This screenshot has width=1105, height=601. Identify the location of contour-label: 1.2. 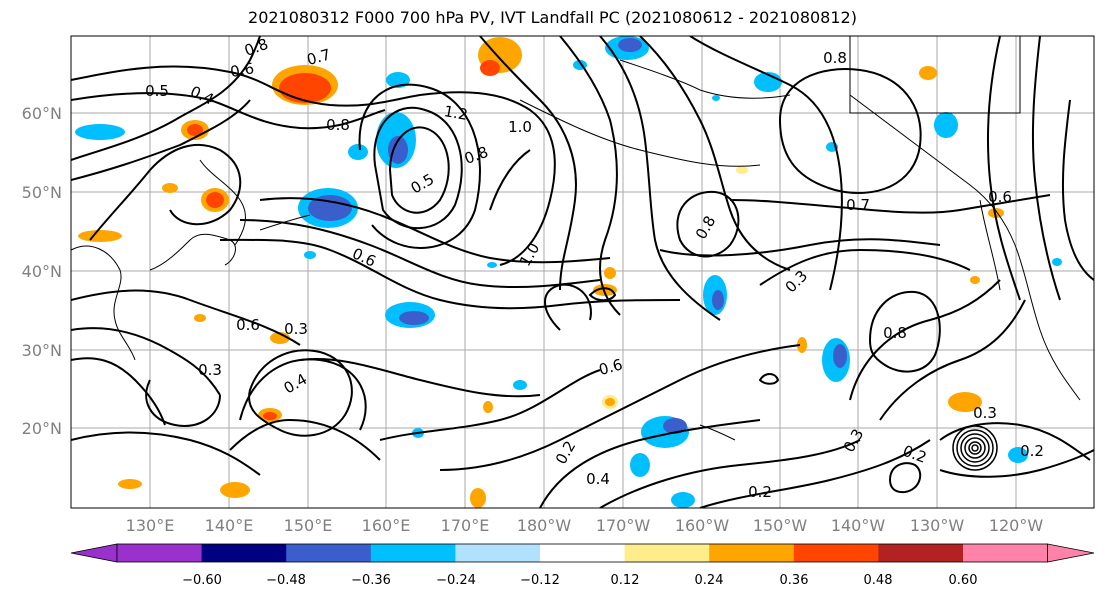
(456, 113).